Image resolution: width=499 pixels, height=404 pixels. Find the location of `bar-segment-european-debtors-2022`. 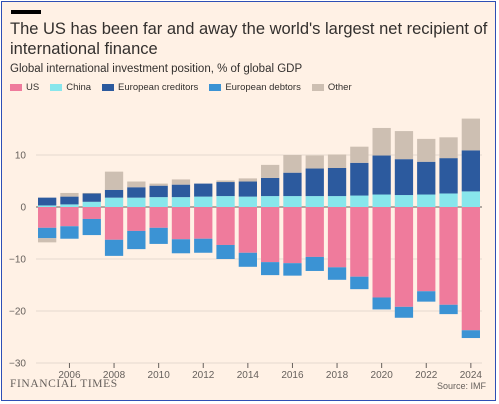

bar-segment-european-debtors-2022 is located at coordinates (426, 296).